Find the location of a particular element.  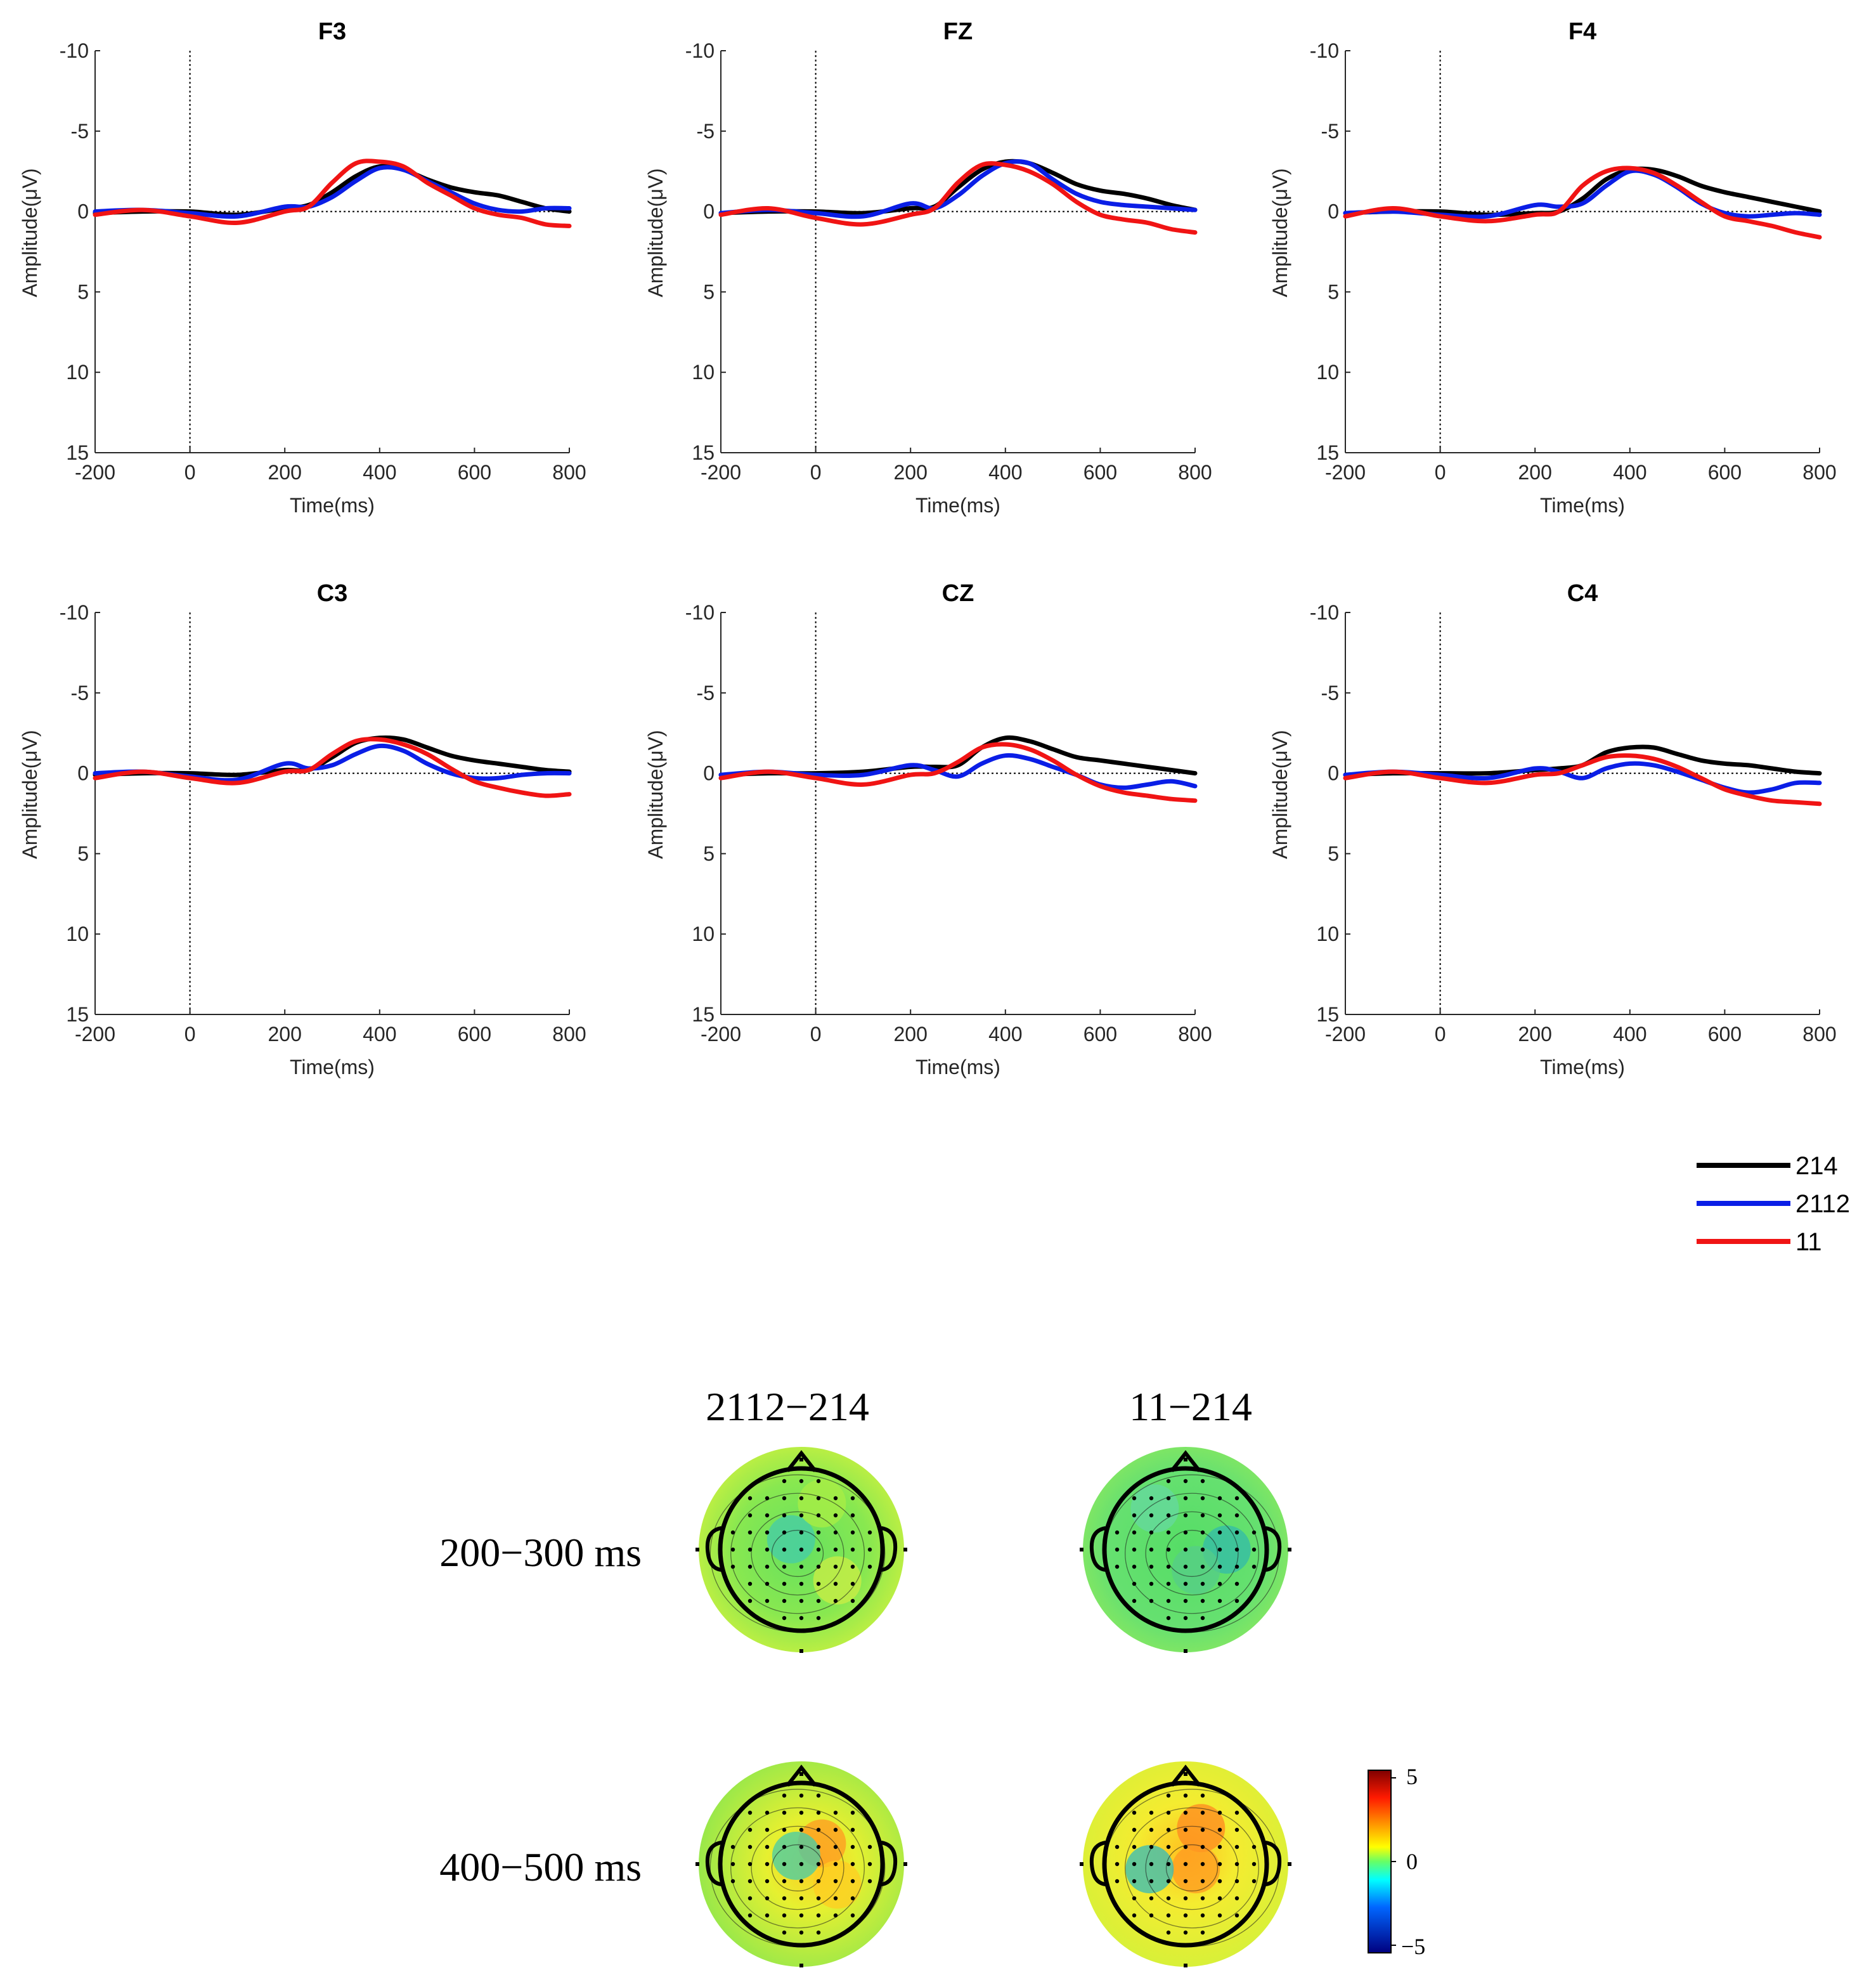

y-tick-label: 15 is located at coordinates (703, 452).